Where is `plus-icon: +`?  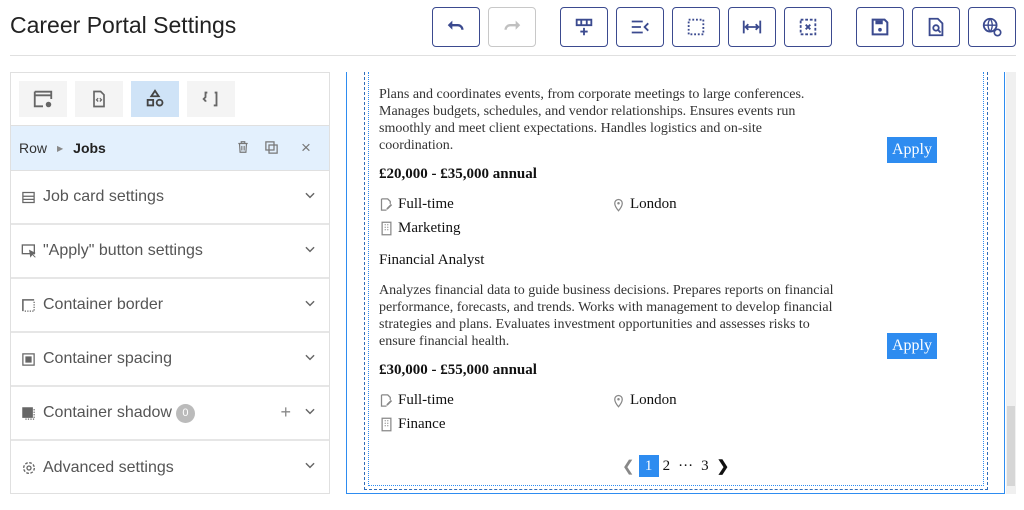 plus-icon: + is located at coordinates (285, 412).